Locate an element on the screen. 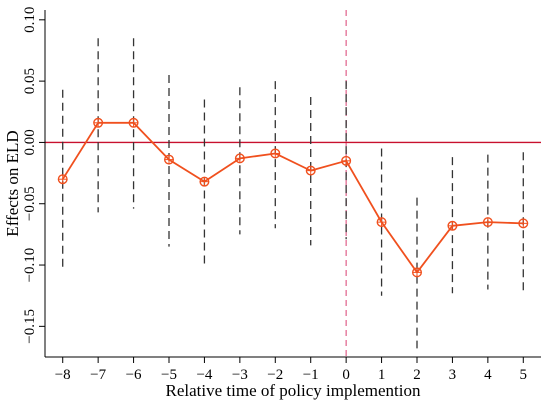  y-tick-label: −0.15 is located at coordinates (30, 326).